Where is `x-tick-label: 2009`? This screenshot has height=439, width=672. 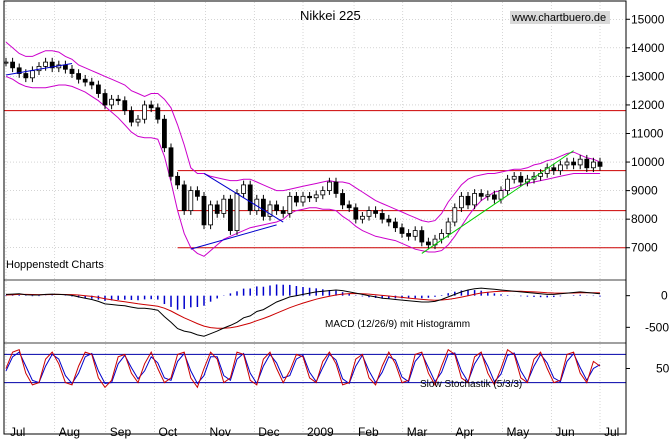 x-tick-label: 2009 is located at coordinates (320, 432).